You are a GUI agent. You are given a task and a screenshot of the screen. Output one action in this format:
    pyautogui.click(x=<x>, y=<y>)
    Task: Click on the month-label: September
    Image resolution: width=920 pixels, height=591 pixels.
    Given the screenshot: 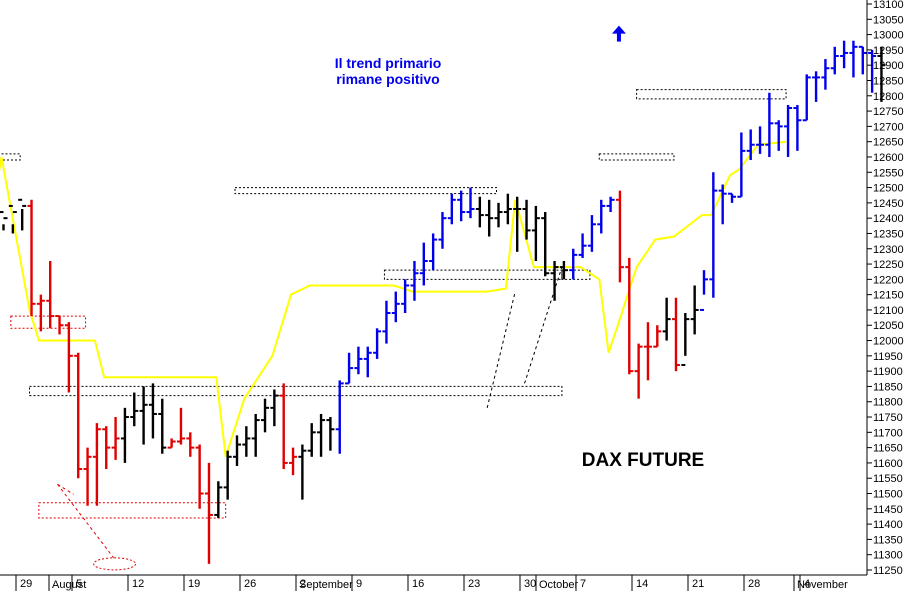 What is the action you would take?
    pyautogui.click(x=326, y=585)
    